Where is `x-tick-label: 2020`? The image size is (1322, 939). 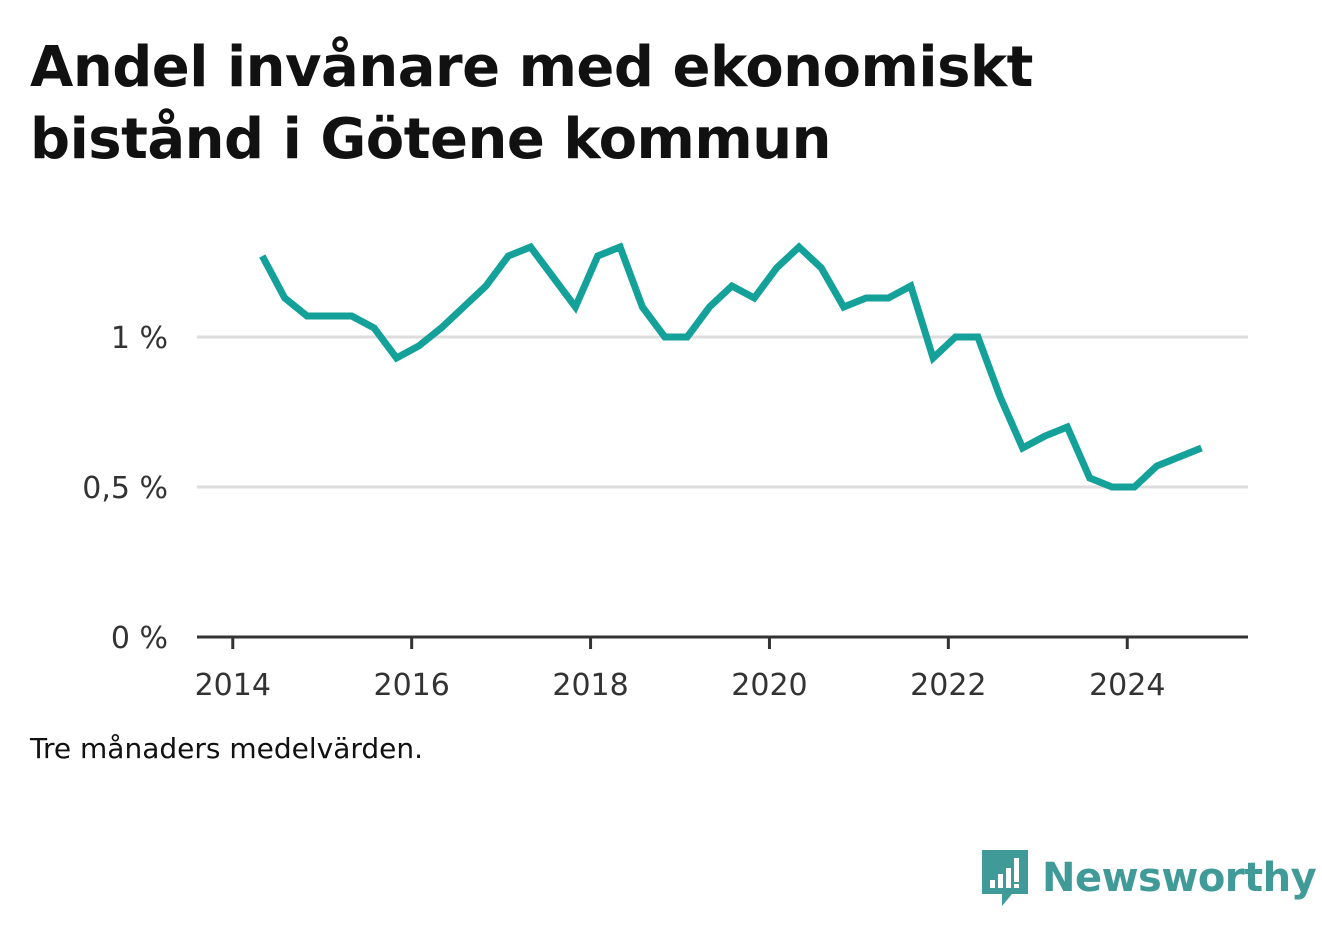
x-tick-label: 2020 is located at coordinates (769, 685).